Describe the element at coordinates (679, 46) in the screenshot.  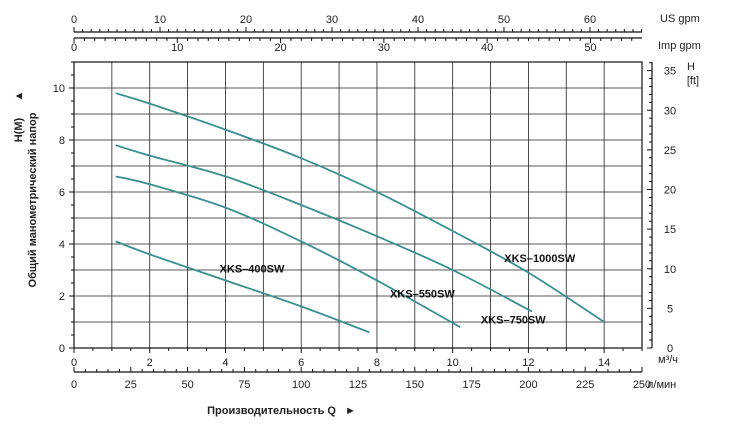
I see `imp-gpm-label: Imp gpm` at that location.